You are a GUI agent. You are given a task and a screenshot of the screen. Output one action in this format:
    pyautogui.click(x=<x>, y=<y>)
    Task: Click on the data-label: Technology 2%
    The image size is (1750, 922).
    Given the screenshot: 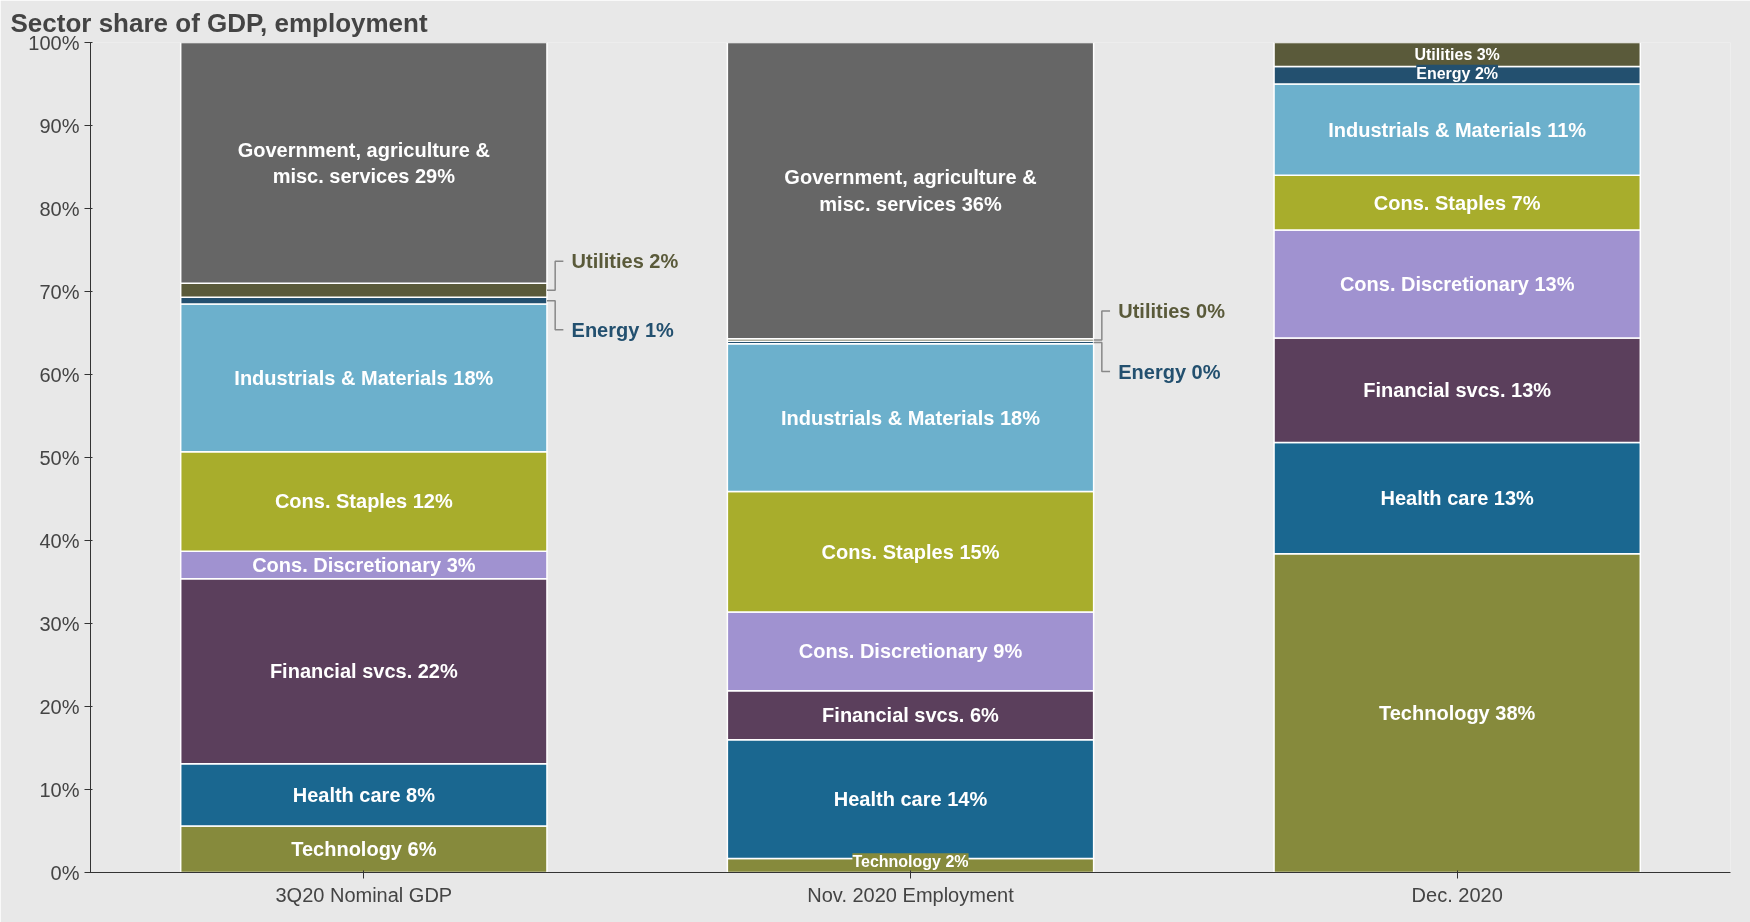 What is the action you would take?
    pyautogui.click(x=910, y=862)
    